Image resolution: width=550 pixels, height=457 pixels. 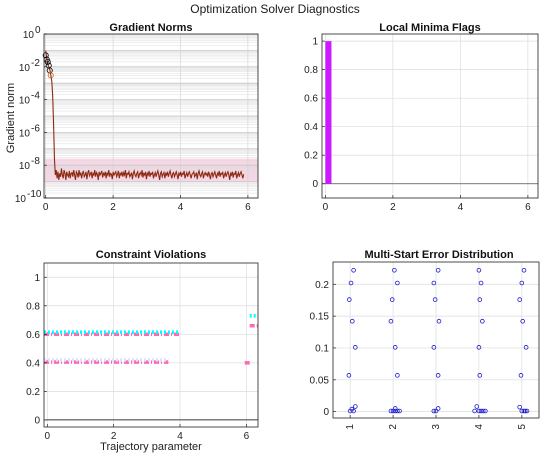 I want to click on gradient-axes-box, so click(x=151, y=116).